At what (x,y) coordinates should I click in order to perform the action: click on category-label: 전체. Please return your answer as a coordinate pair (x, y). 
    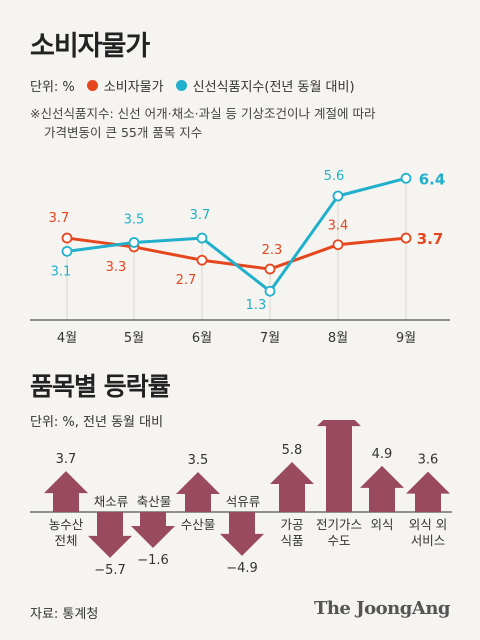
    Looking at the image, I should click on (65, 540).